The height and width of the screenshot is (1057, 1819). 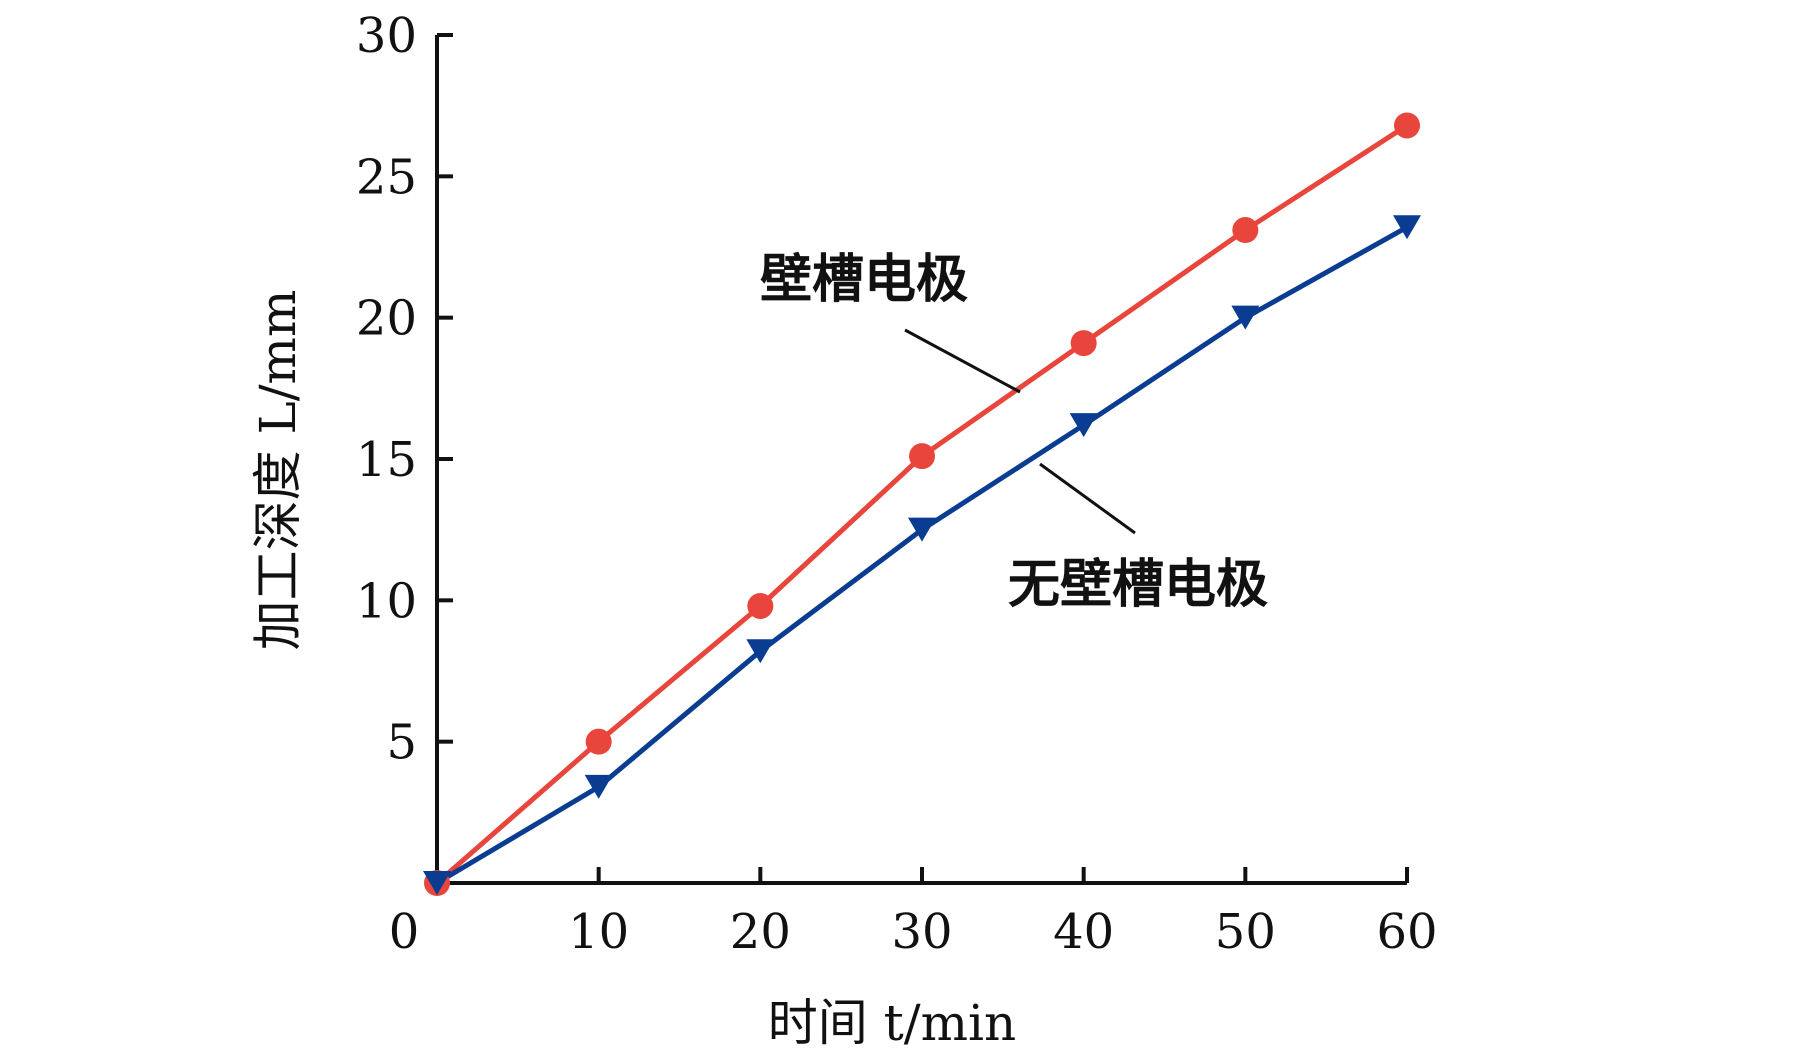 I want to click on y-tick-label: 5, so click(x=401, y=743).